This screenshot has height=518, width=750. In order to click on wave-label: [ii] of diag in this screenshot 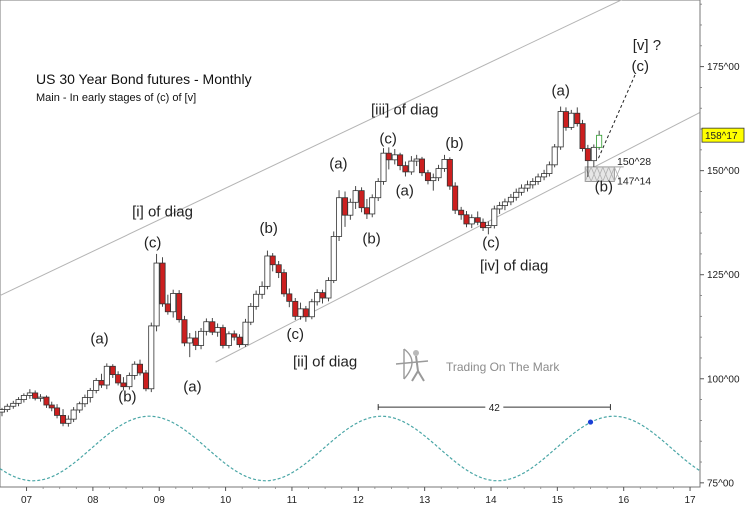, I will do `click(325, 361)`.